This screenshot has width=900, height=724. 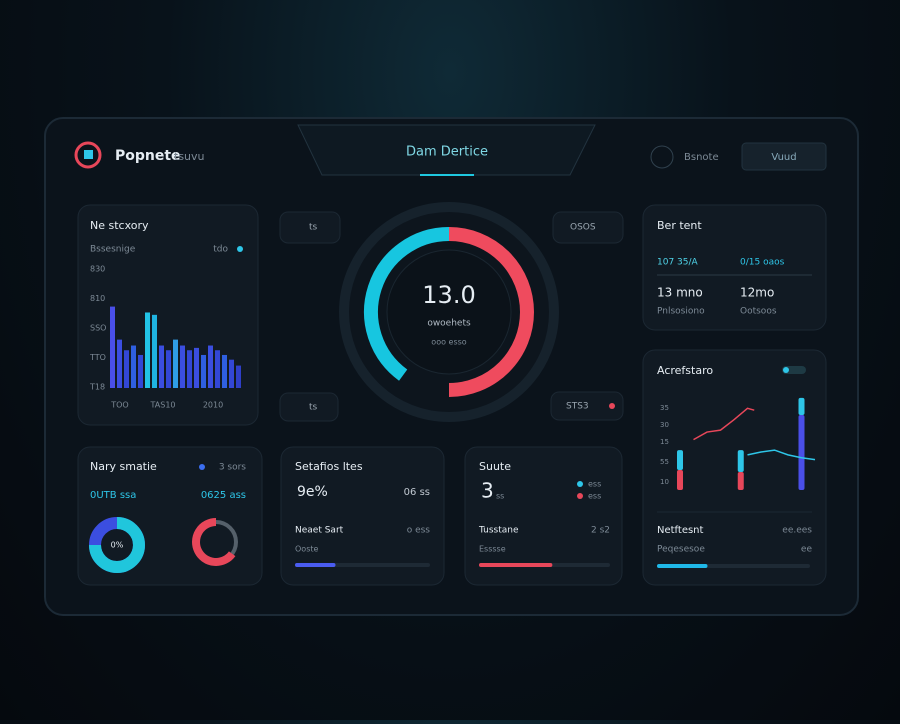 What do you see at coordinates (577, 407) in the screenshot?
I see `chip-label: STS3` at bounding box center [577, 407].